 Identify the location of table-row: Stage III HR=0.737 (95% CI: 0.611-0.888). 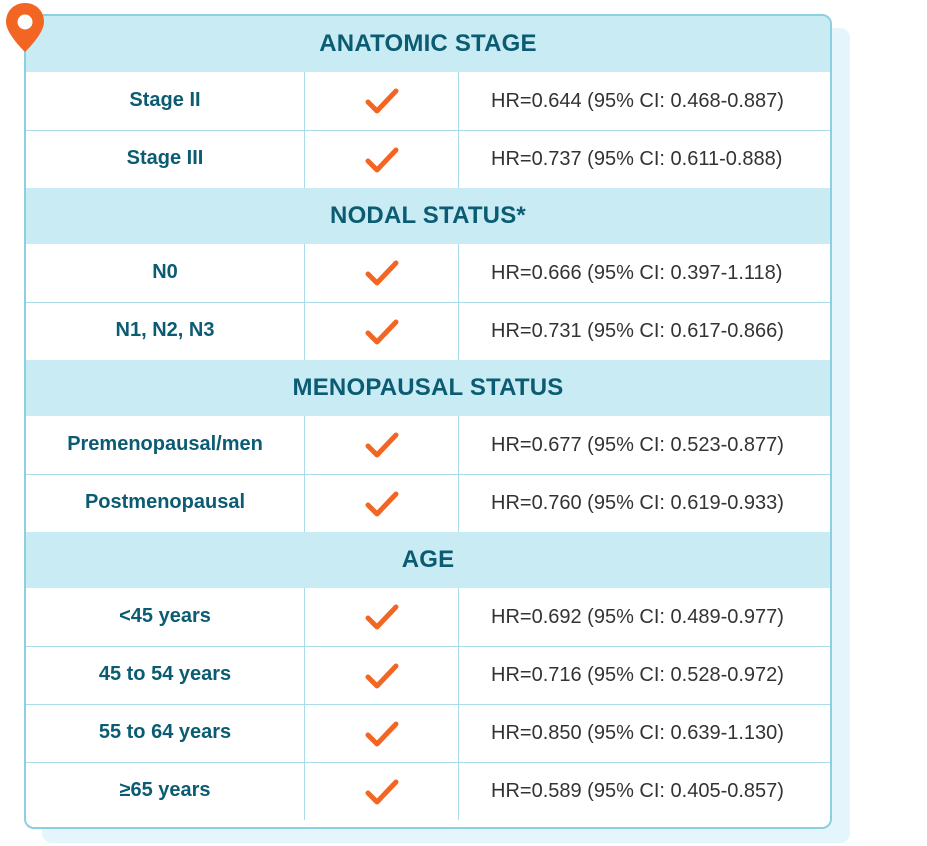
(428, 159).